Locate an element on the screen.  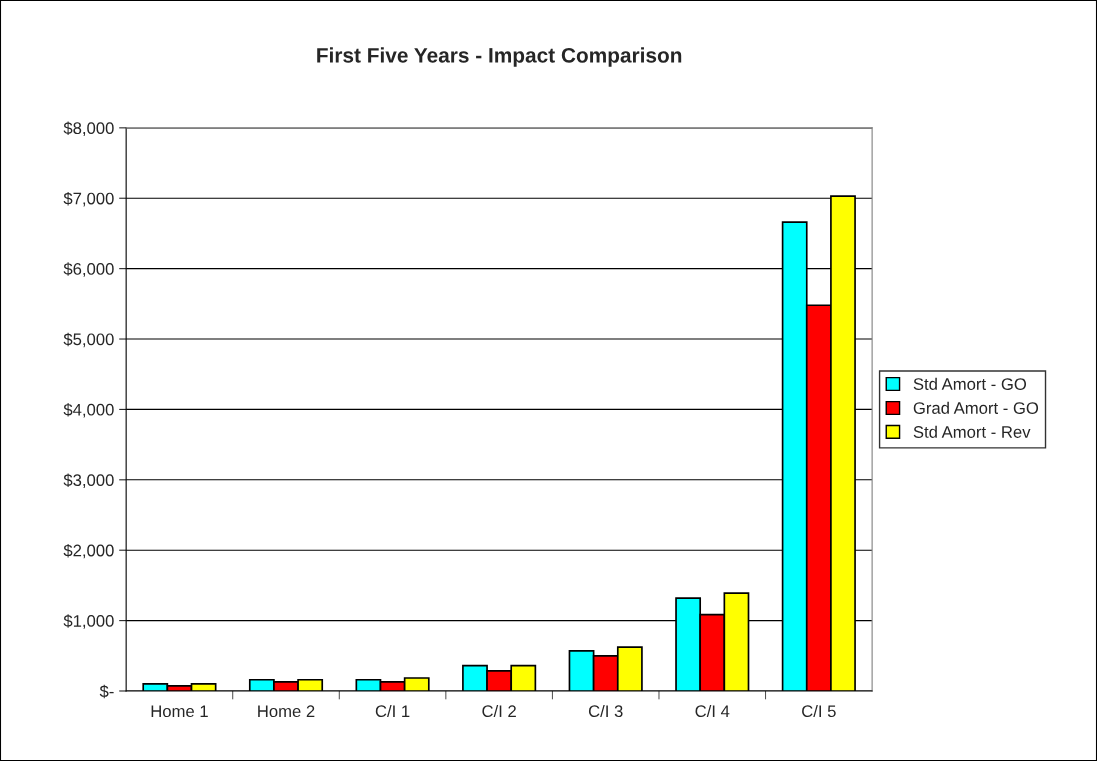
y-tick-label: $6,000 is located at coordinates (88, 269).